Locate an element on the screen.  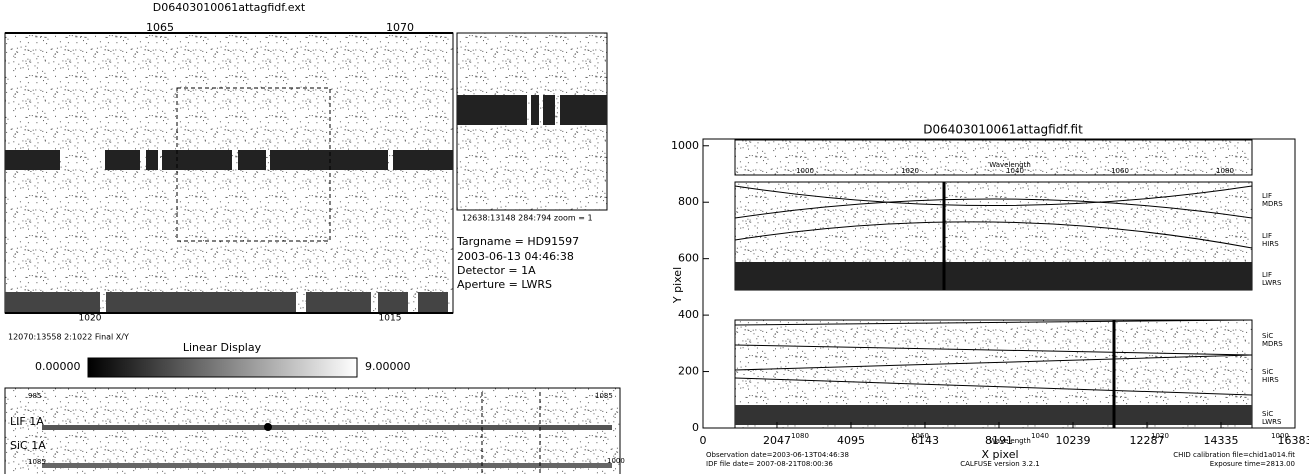
axis-label: 1015 is located at coordinates (390, 319).